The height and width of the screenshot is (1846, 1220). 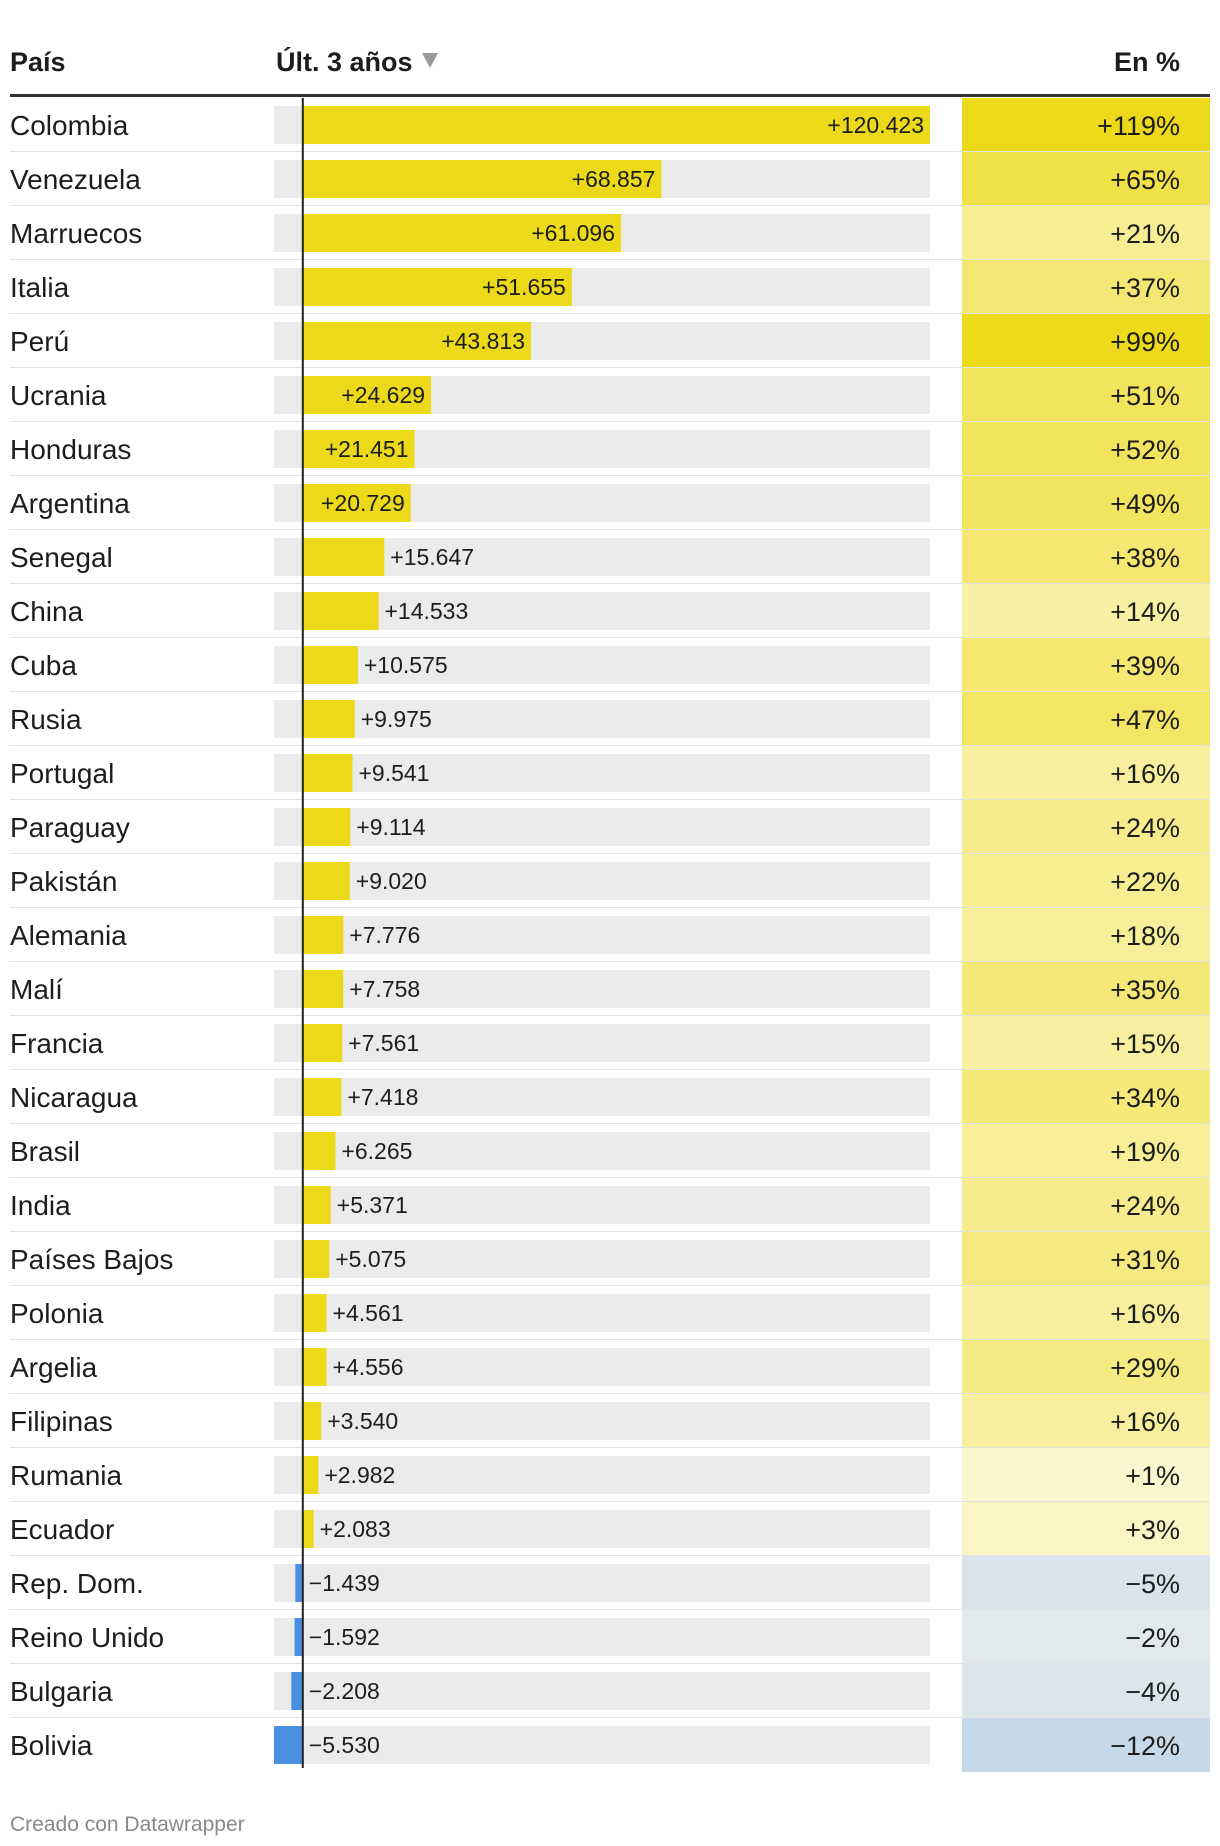 I want to click on value-label: +6.265, so click(x=376, y=1151).